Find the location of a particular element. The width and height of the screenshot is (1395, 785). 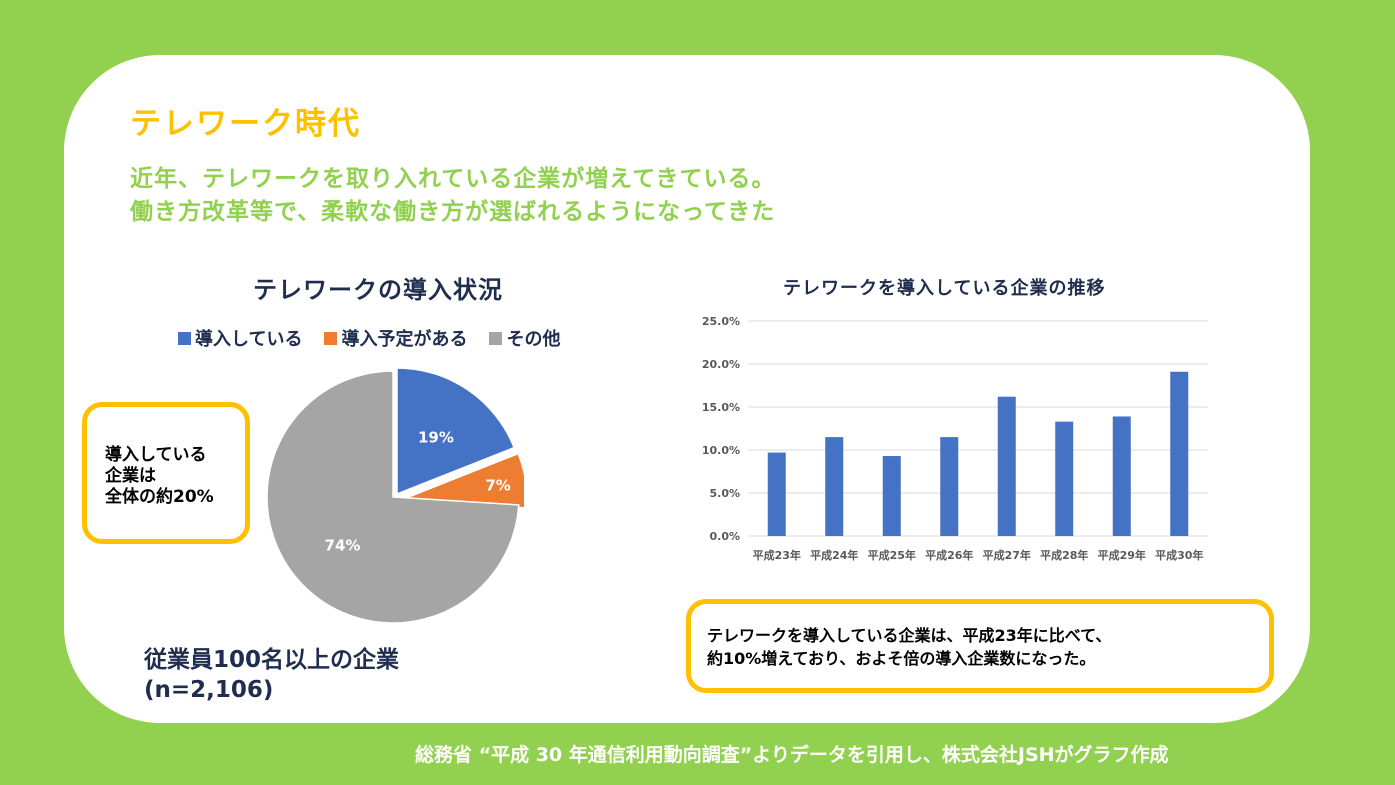

x-tick-label-2: 平成25年 is located at coordinates (892, 555).